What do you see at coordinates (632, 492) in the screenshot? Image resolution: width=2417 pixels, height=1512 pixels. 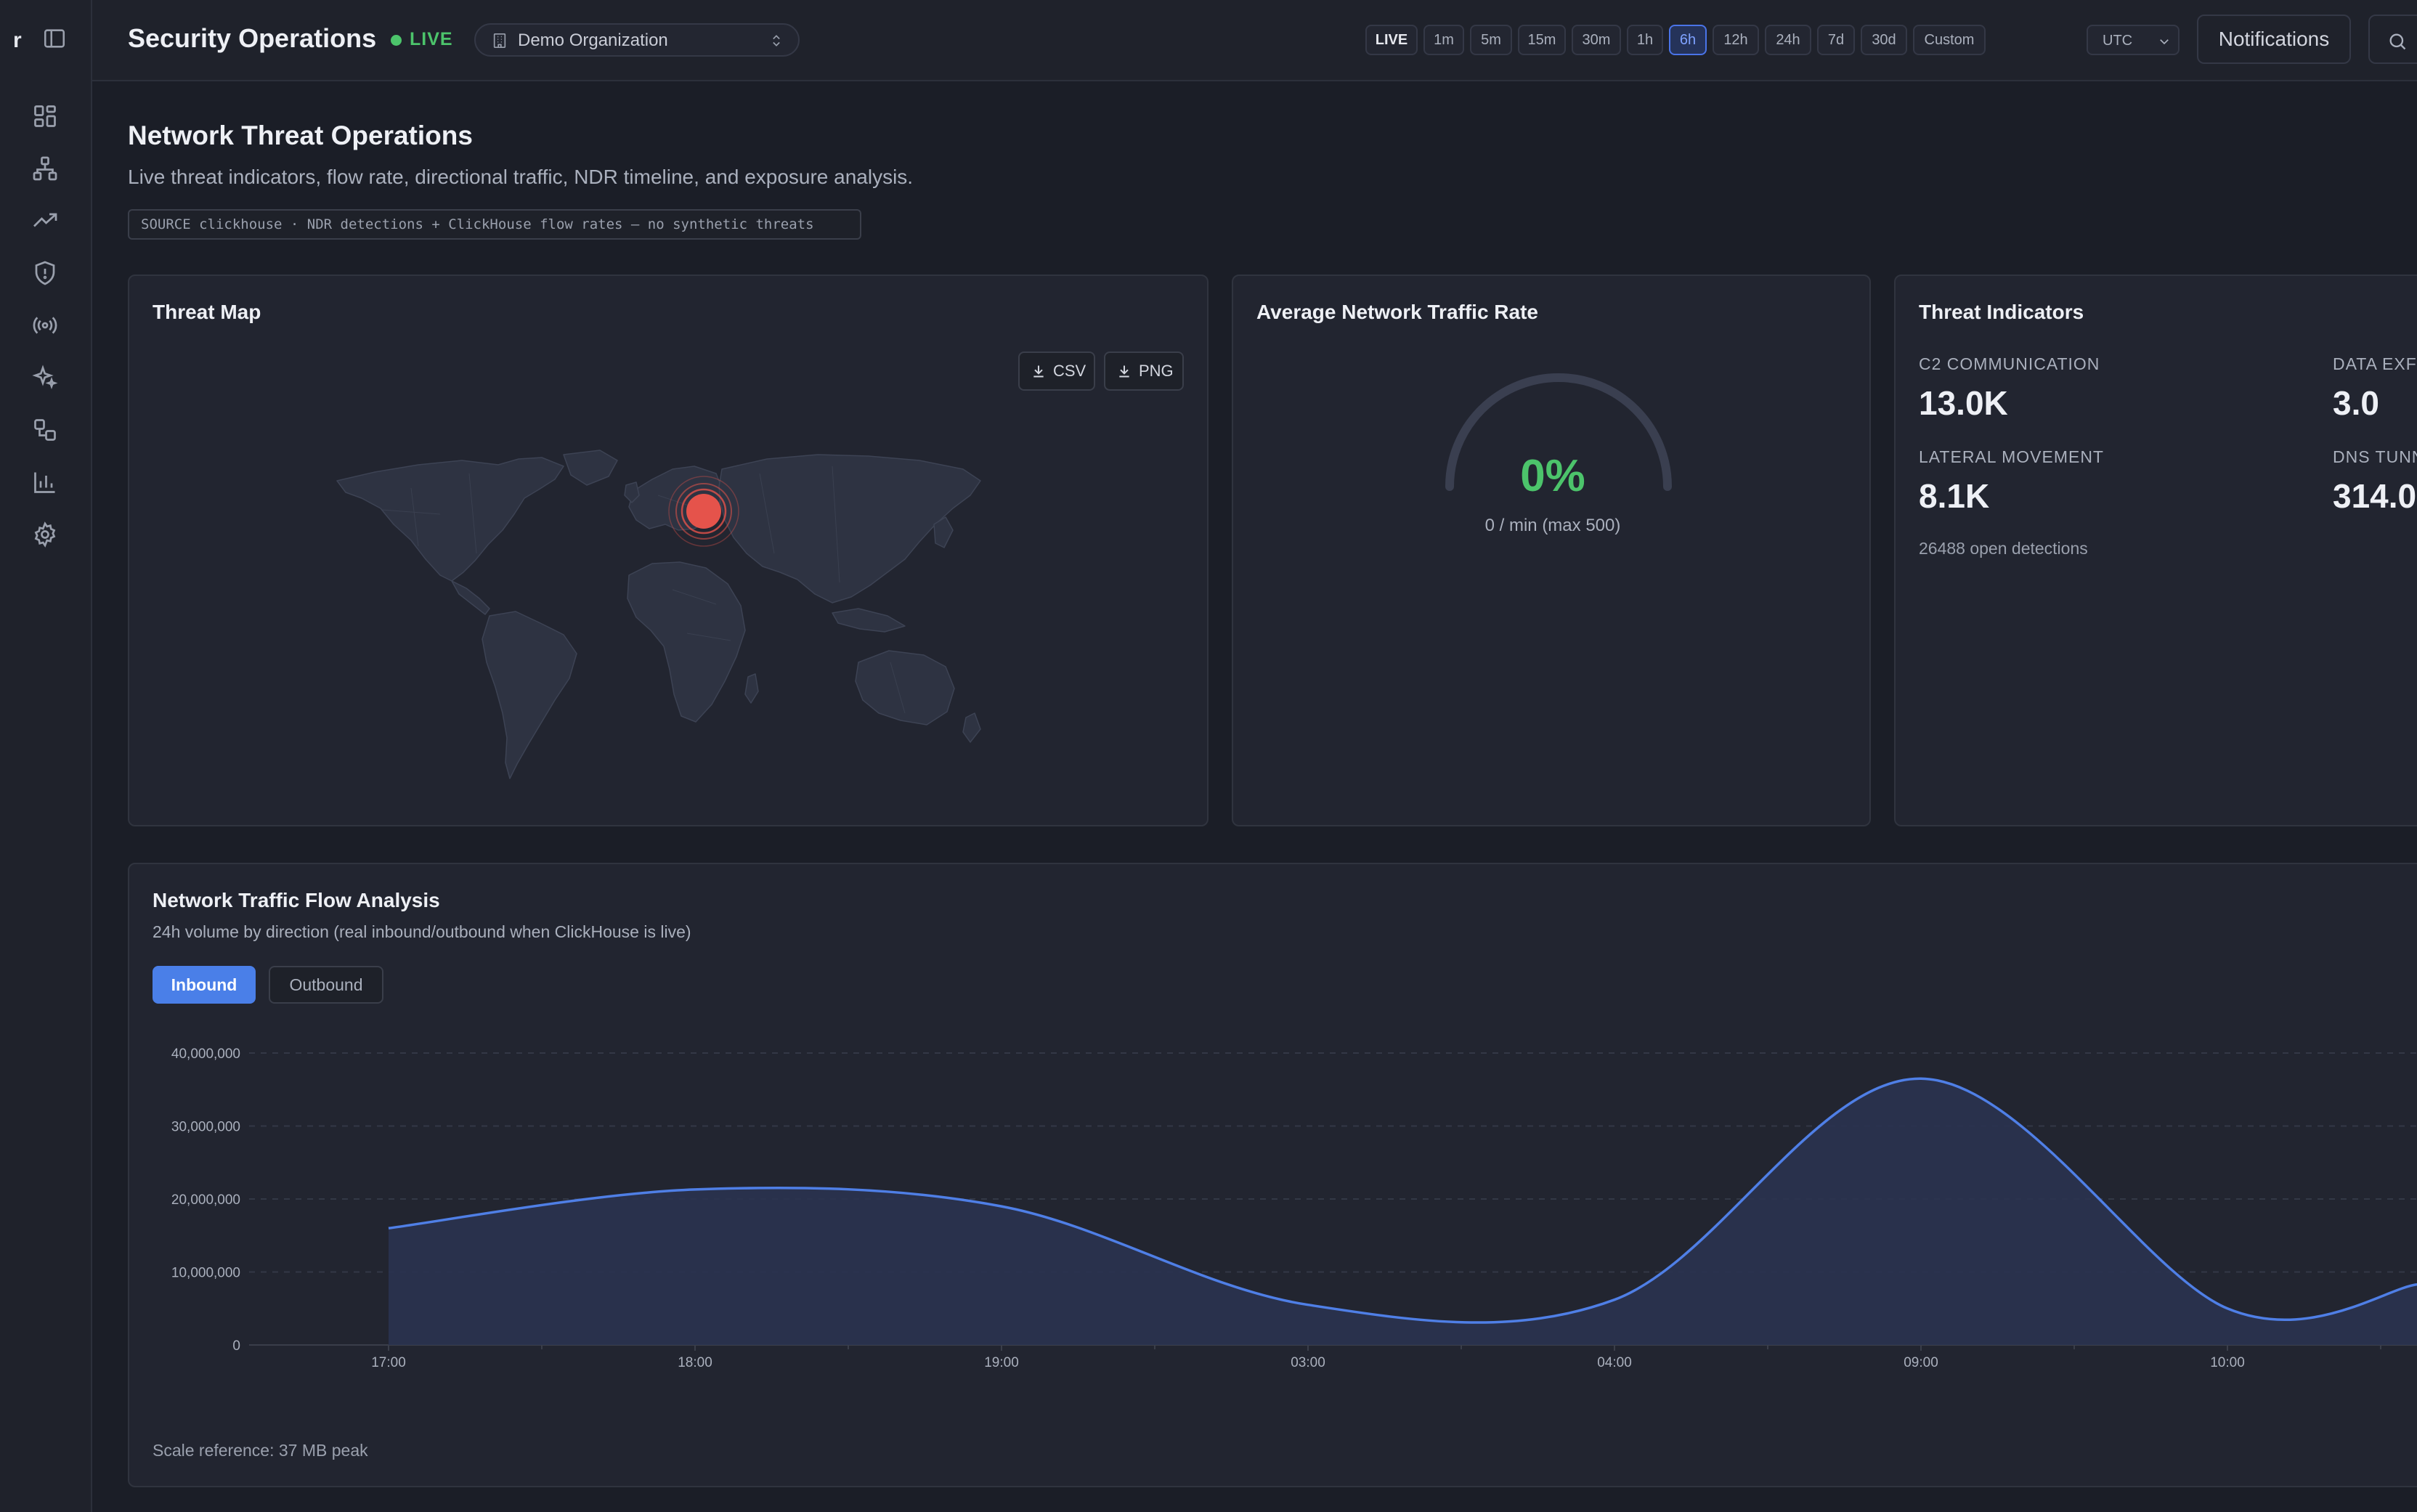 I see `uk-shape` at bounding box center [632, 492].